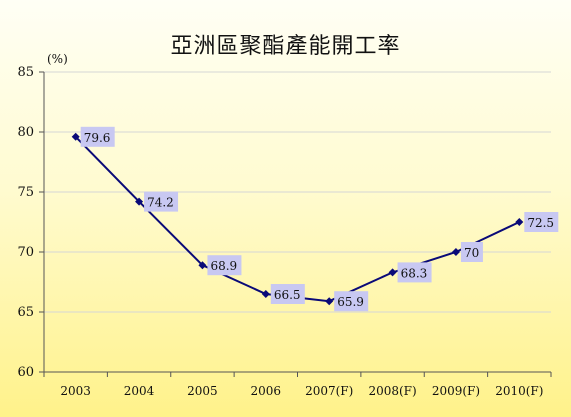  What do you see at coordinates (329, 391) in the screenshot?
I see `x-tick-label: 2007(F)` at bounding box center [329, 391].